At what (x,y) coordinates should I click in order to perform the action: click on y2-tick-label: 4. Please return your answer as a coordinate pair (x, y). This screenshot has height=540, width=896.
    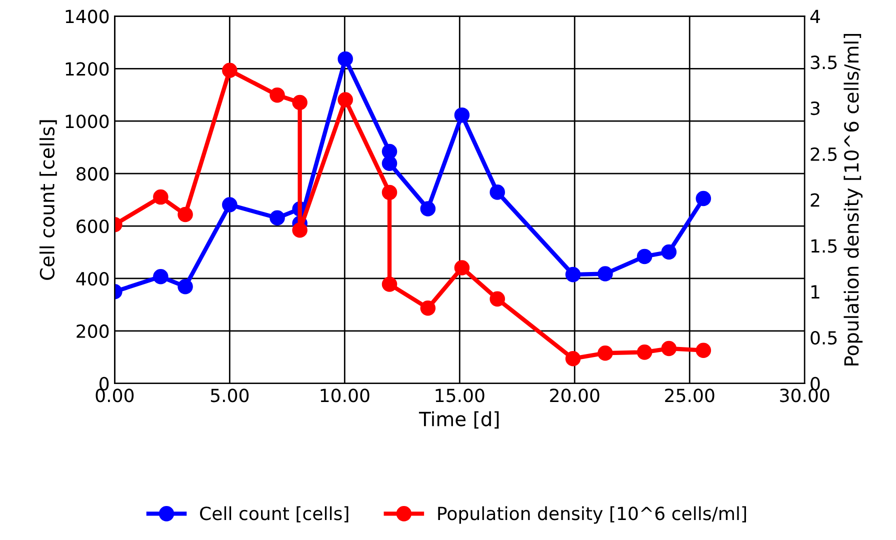
    Looking at the image, I should click on (815, 17).